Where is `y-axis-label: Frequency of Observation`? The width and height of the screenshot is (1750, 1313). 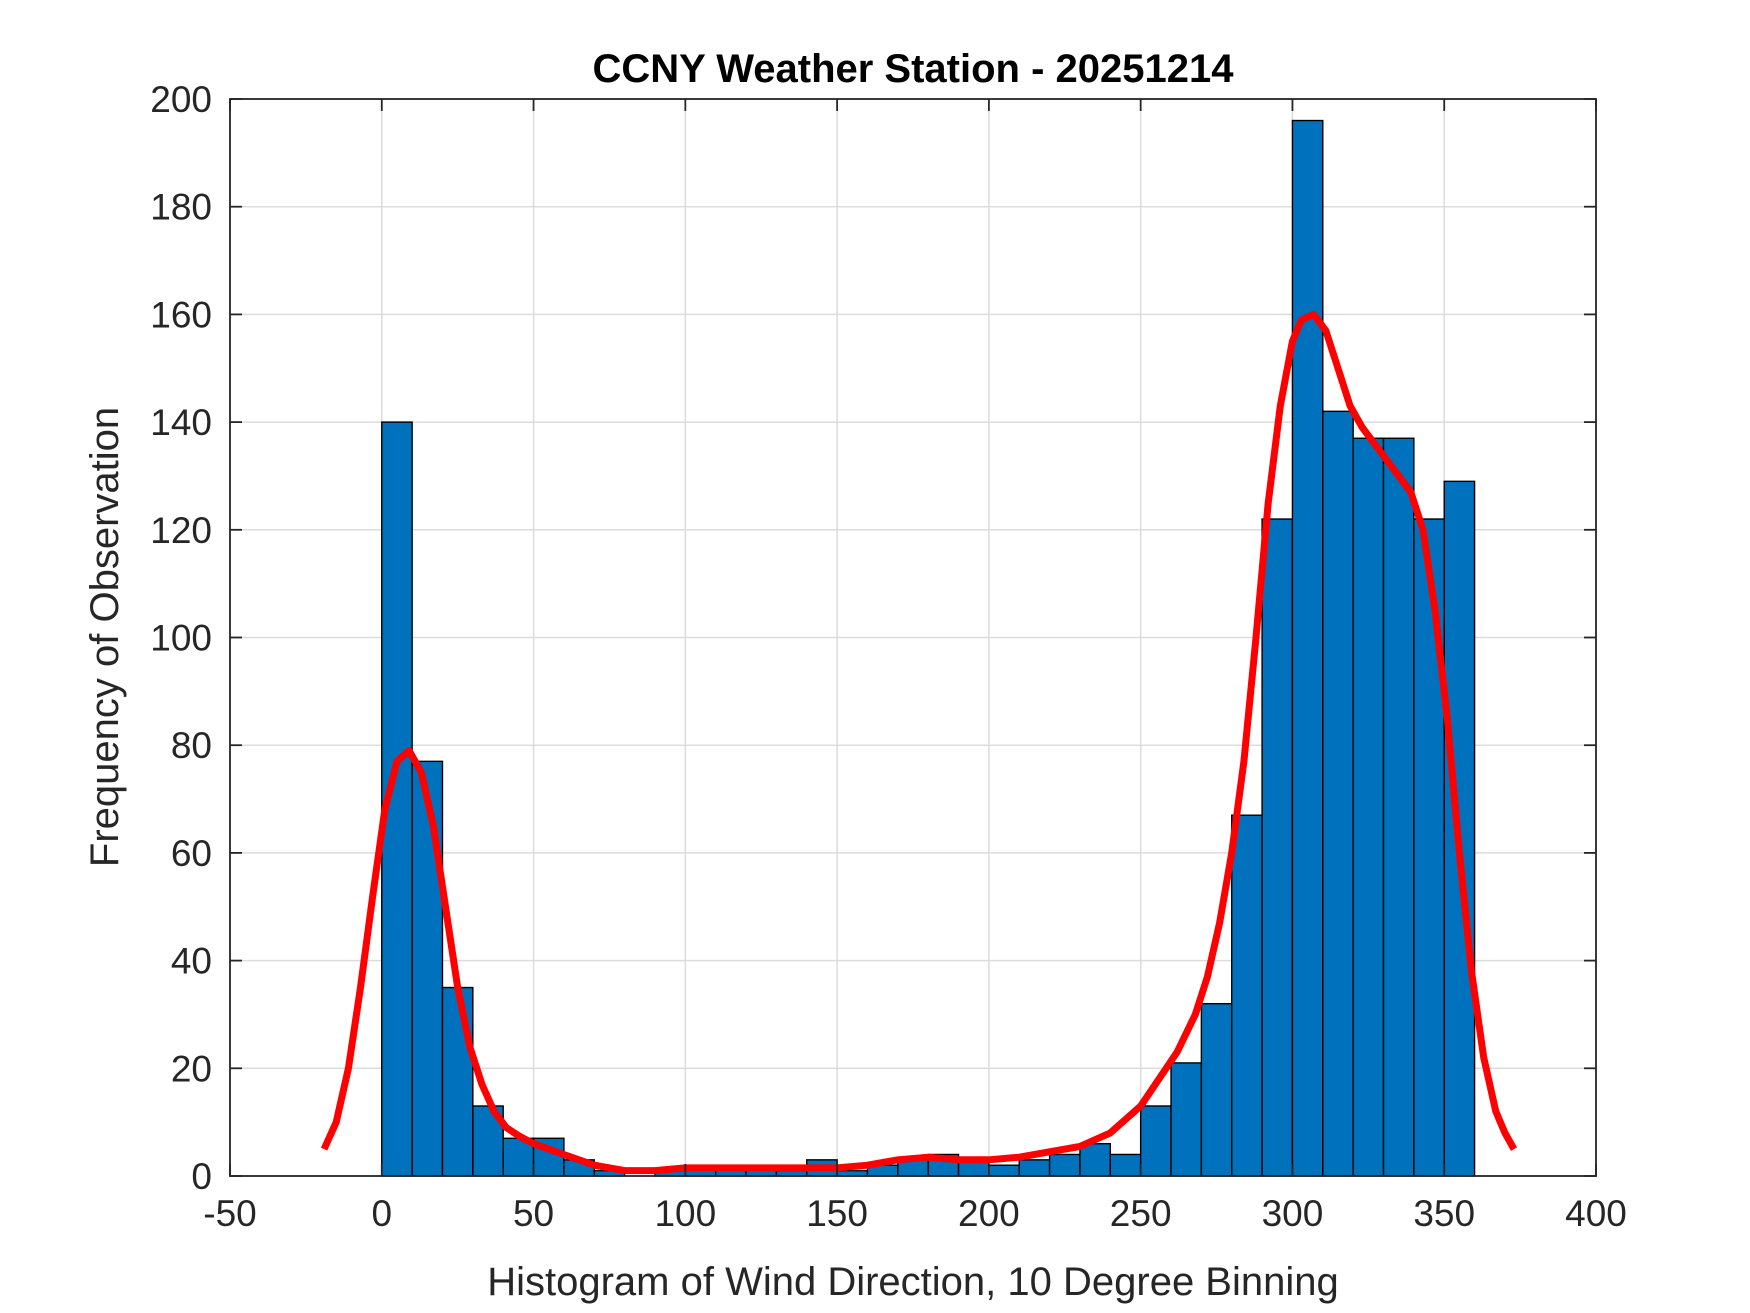
y-axis-label: Frequency of Observation is located at coordinates (105, 637).